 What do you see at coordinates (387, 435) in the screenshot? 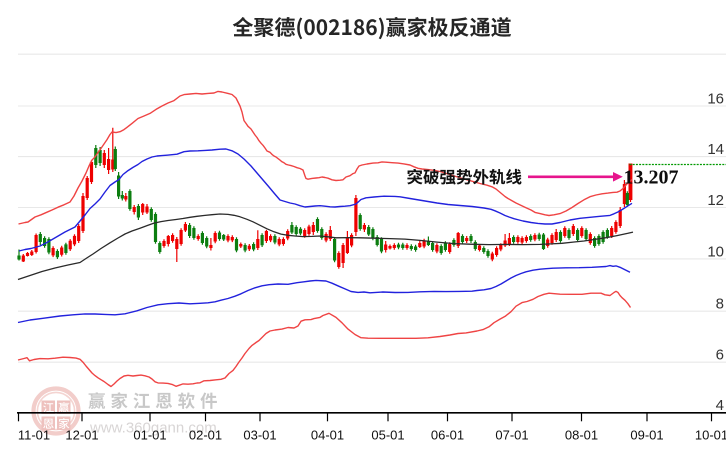
I see `svg-text: 05-01` at bounding box center [387, 435].